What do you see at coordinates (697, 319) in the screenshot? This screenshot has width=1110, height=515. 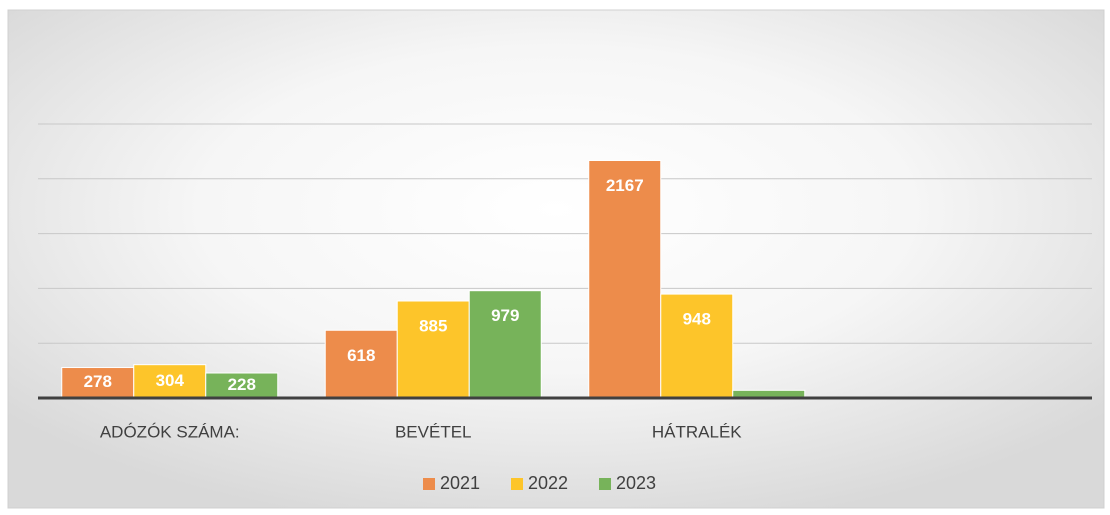 I see `data-label: 948` at bounding box center [697, 319].